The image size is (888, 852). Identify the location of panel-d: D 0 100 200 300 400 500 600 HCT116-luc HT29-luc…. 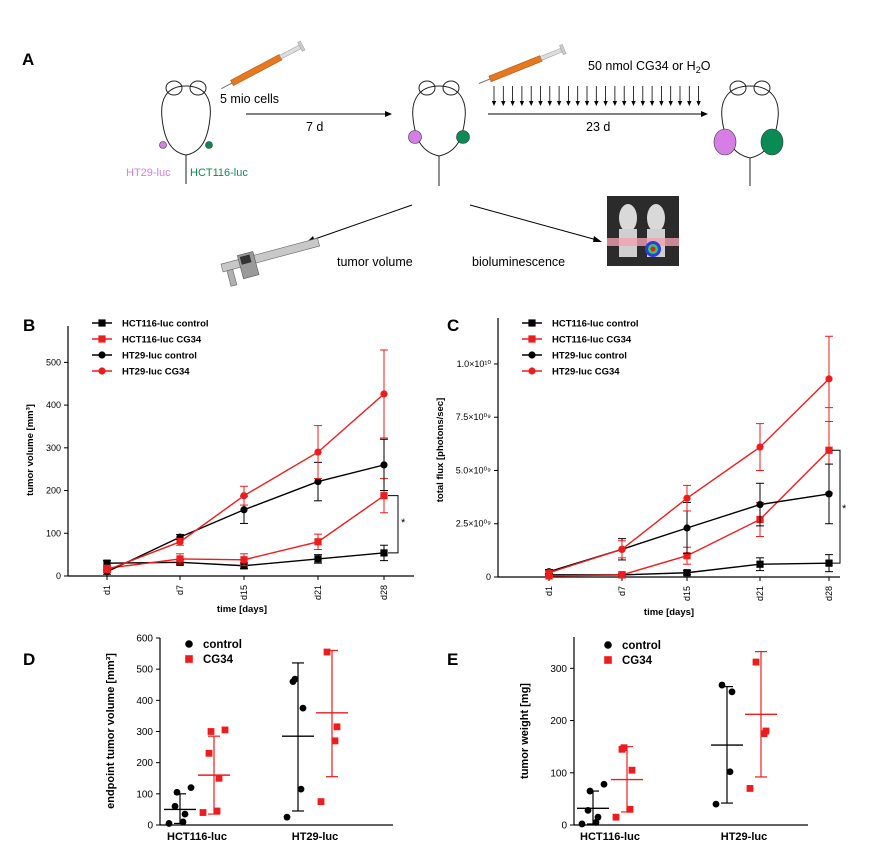
(208, 738).